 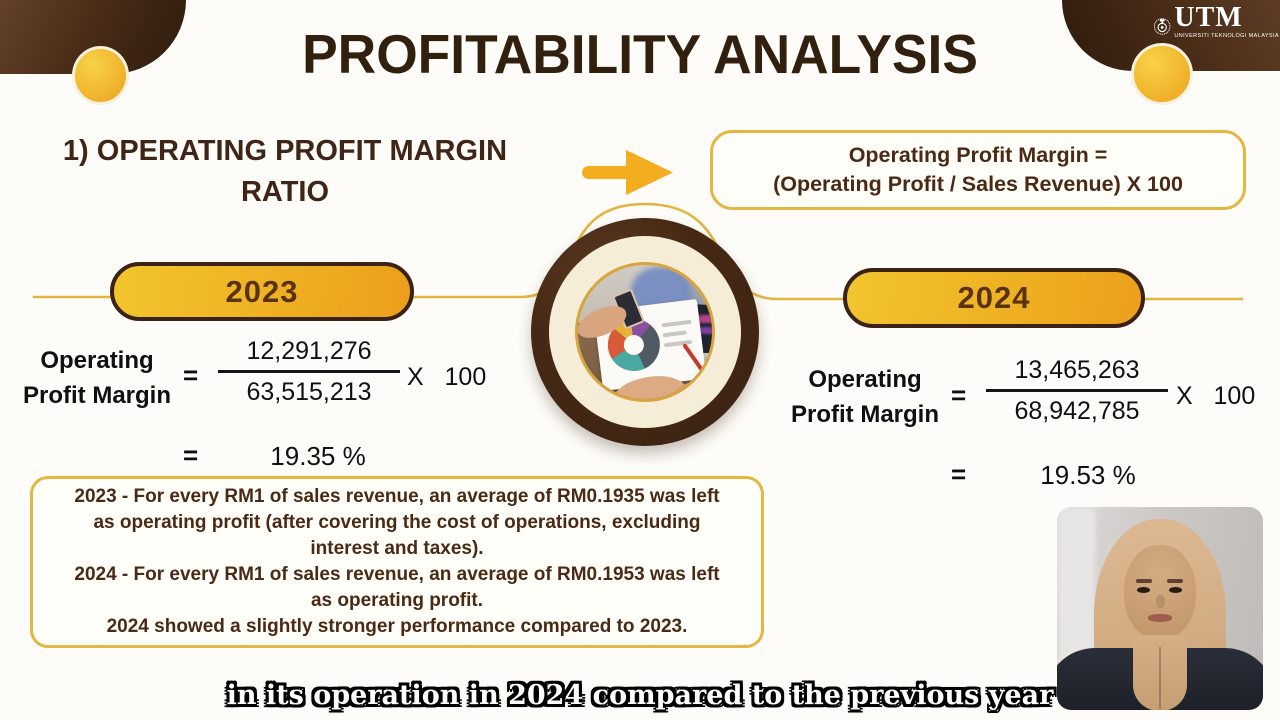 I want to click on calc-2024-label-line2: Profit Margin, so click(x=865, y=414).